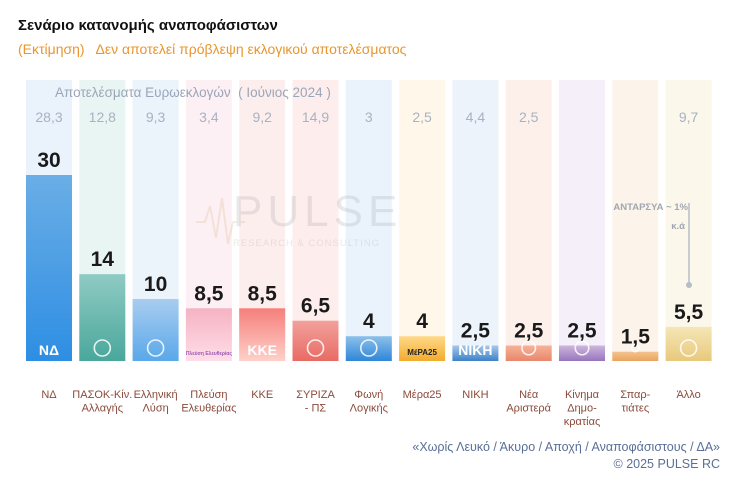 This screenshot has height=481, width=734. What do you see at coordinates (262, 117) in the screenshot?
I see `euro-result-label: 9,2` at bounding box center [262, 117].